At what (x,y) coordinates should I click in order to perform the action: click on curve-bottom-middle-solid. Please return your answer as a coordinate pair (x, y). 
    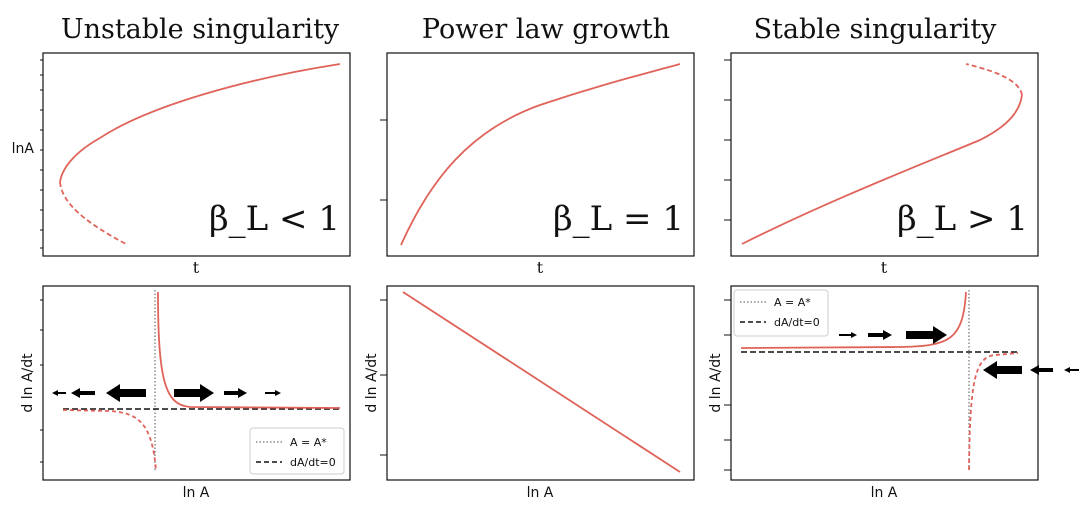
    Looking at the image, I should click on (541, 382).